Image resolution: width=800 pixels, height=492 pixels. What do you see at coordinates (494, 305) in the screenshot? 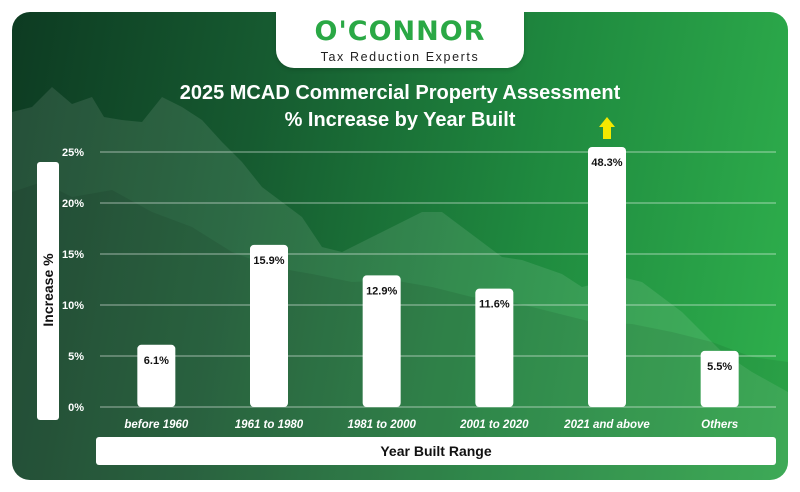
I see `data-label: 11.6%` at bounding box center [494, 305].